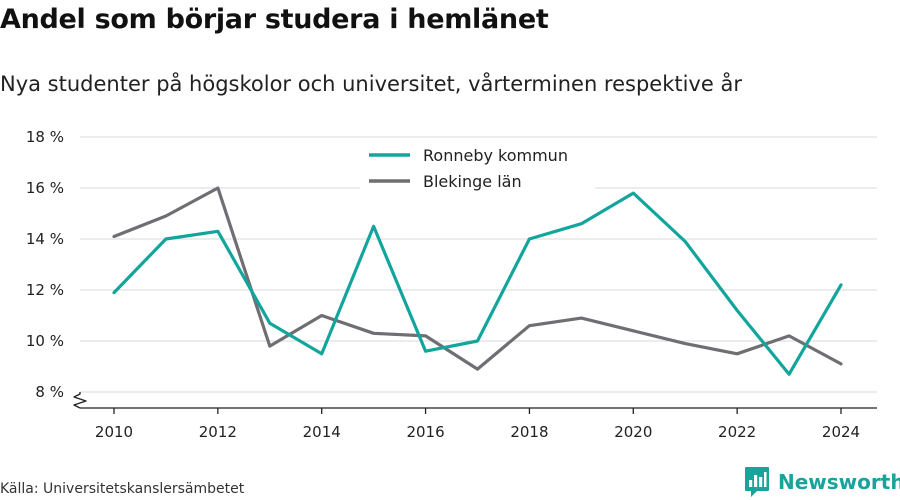  What do you see at coordinates (122, 489) in the screenshot?
I see `source-note: Källa: Universitetskanslersämbetet` at bounding box center [122, 489].